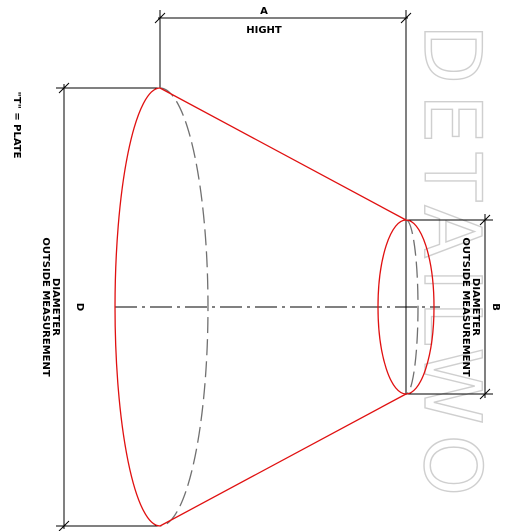 Image resolution: width=506 pixels, height=531 pixels. Describe the element at coordinates (475, 307) in the screenshot. I see `dim-b-line1: DIAMETER` at that location.